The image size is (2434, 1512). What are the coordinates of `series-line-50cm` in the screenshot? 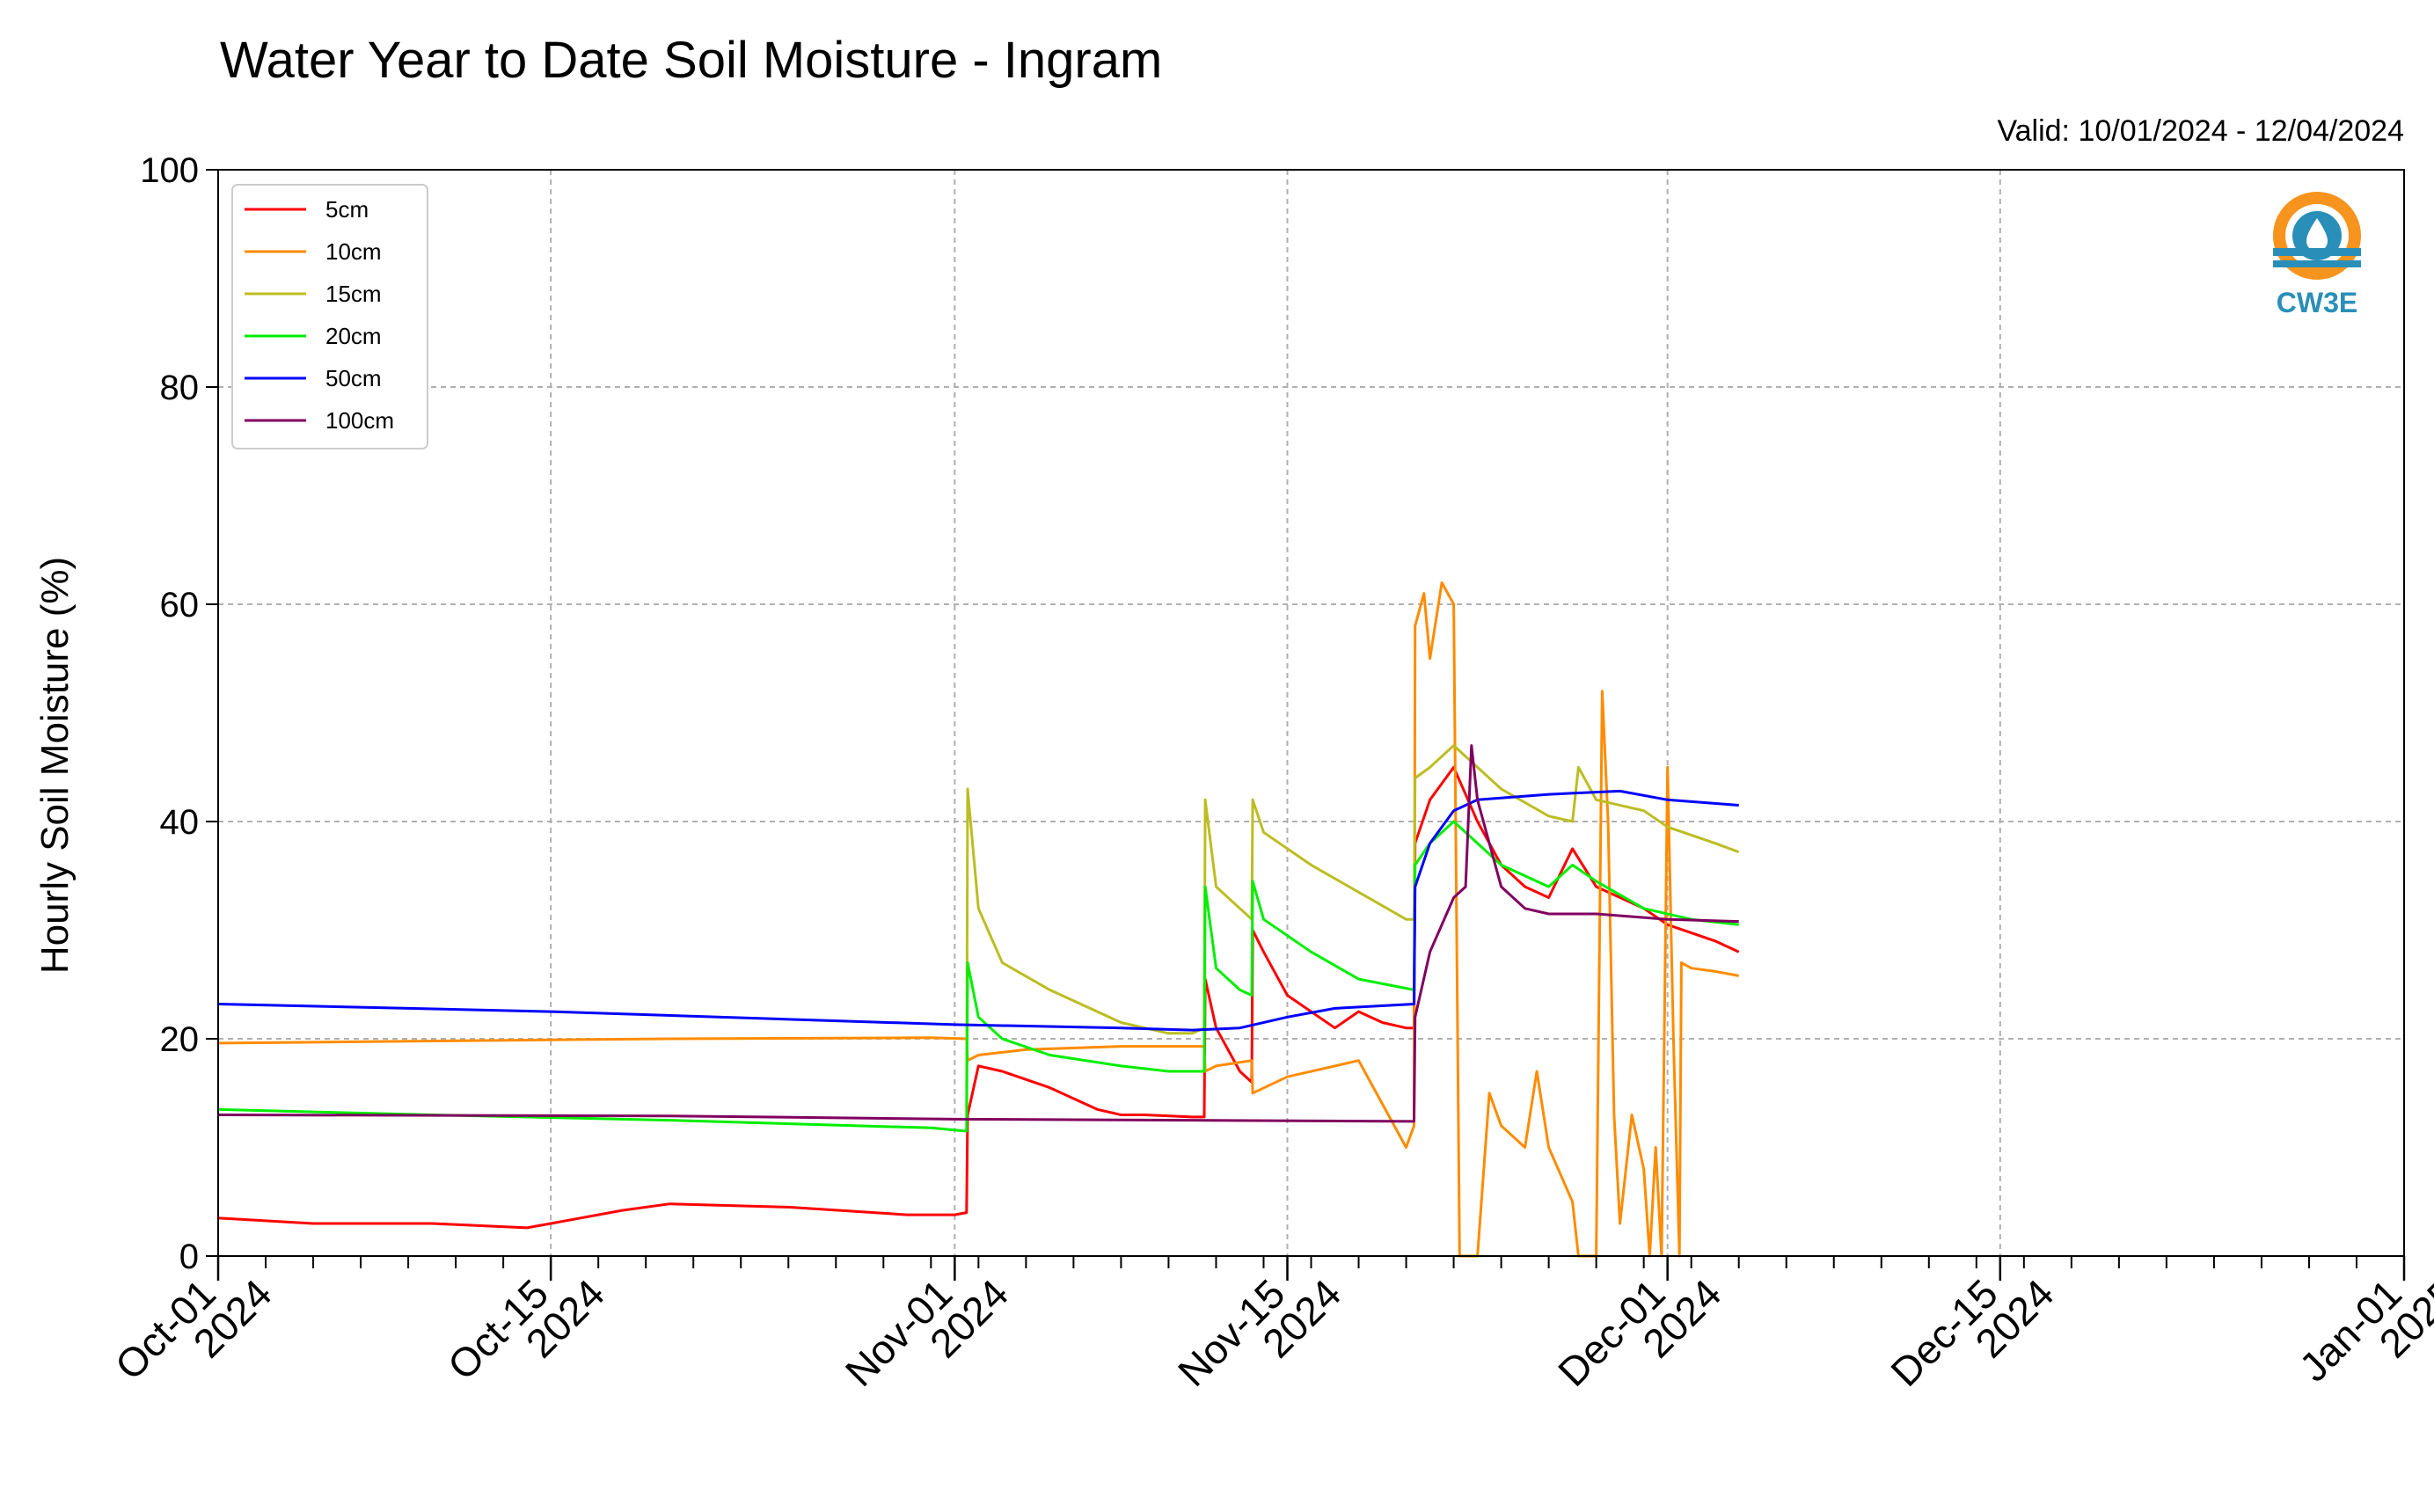 It's located at (978, 911).